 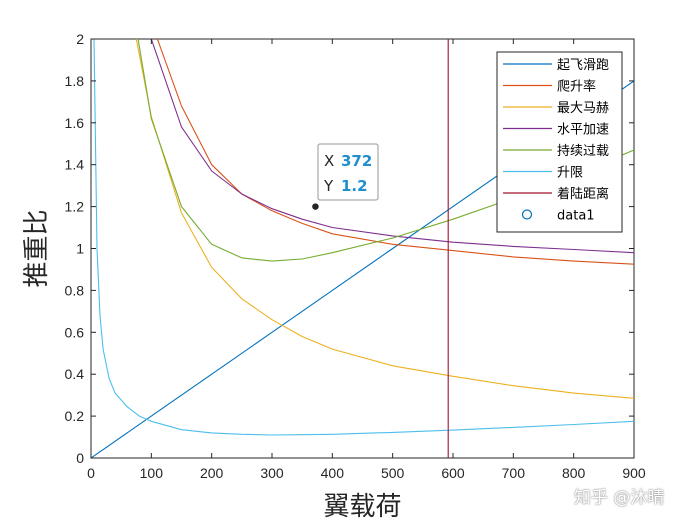 What do you see at coordinates (583, 65) in the screenshot?
I see `legend-label: 起飞滑跑` at bounding box center [583, 65].